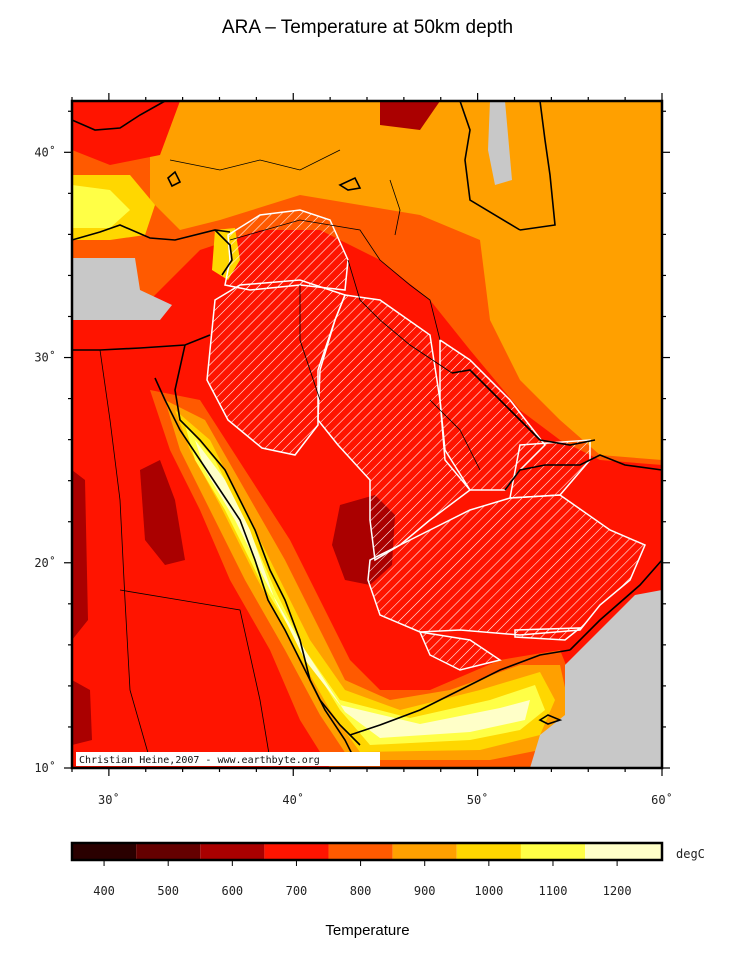 The width and height of the screenshot is (735, 961). What do you see at coordinates (276, 367) in the screenshot?
I see `terrane-polygon-west` at bounding box center [276, 367].